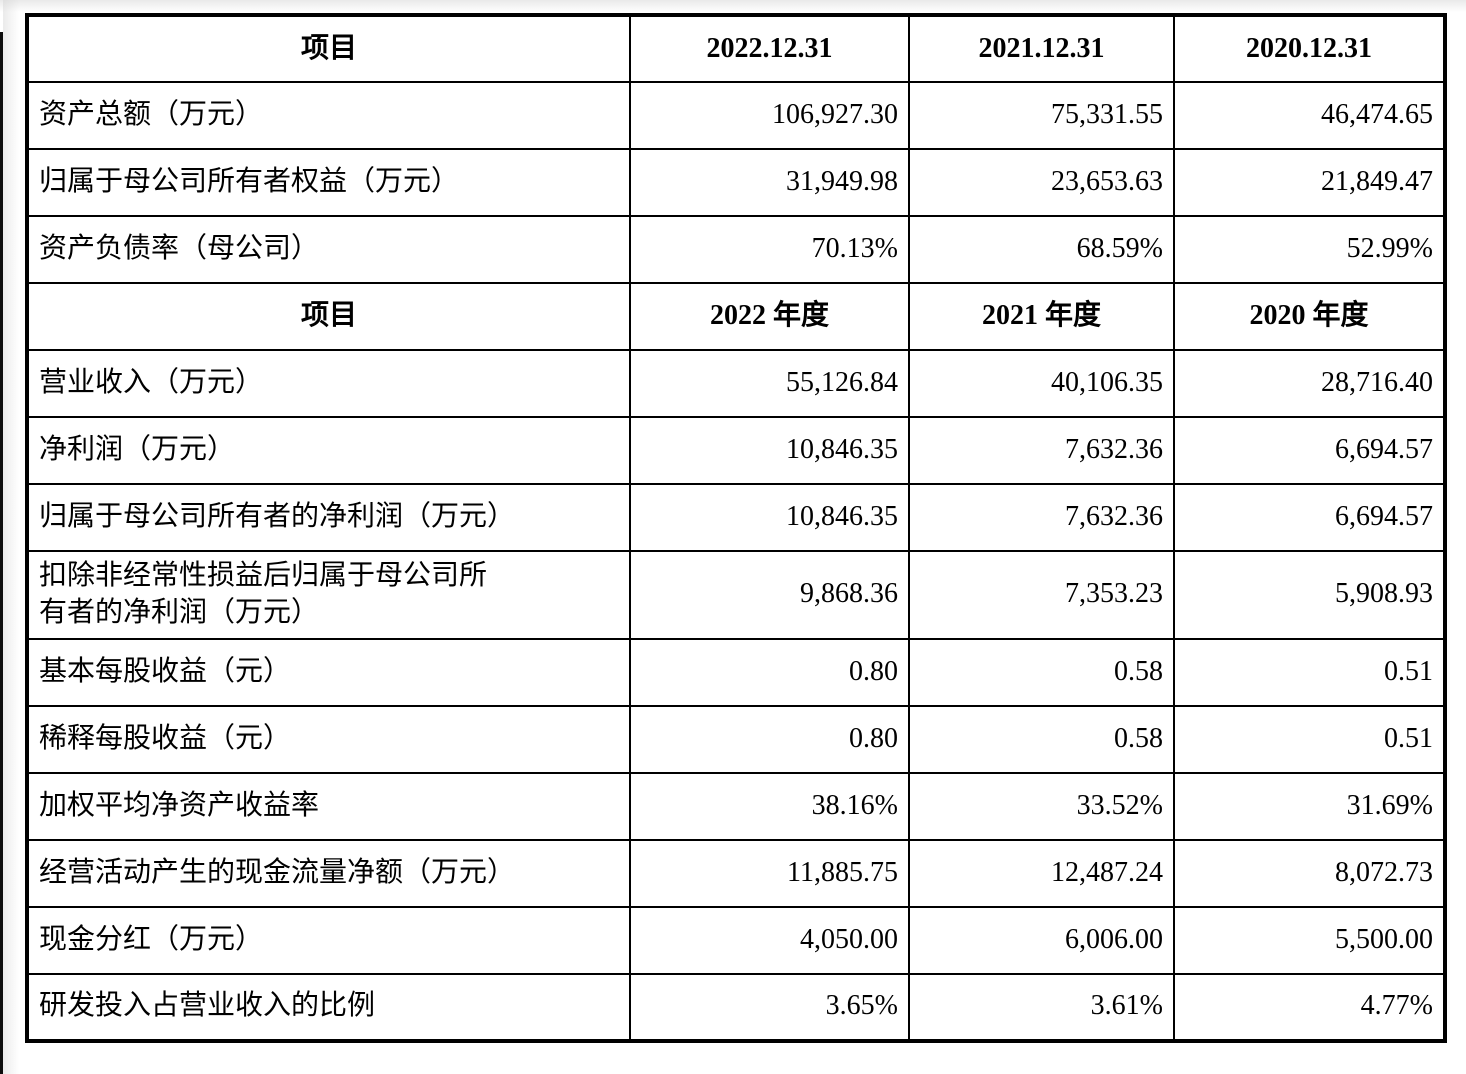 The height and width of the screenshot is (1074, 1466). I want to click on value-cell: 5,500.00, so click(1309, 940).